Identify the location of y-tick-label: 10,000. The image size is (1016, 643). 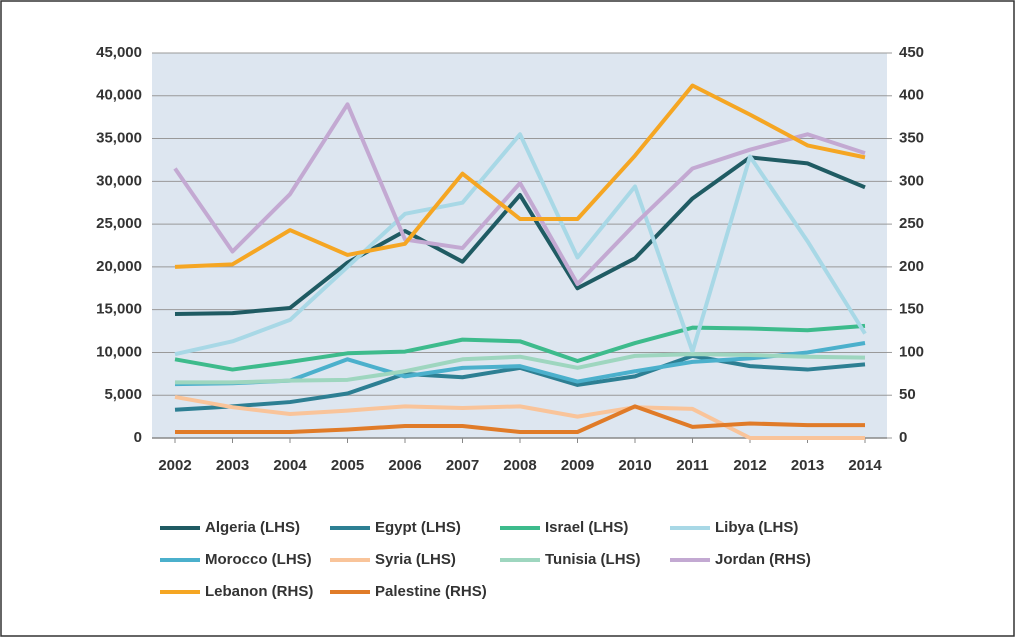
(119, 351).